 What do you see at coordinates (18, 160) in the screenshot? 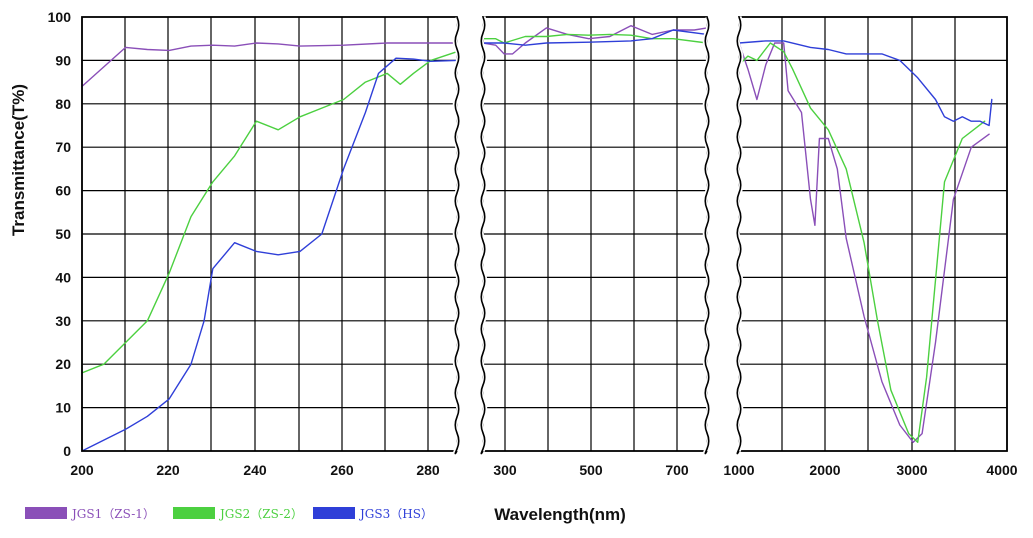
I see `y-axis-title: Transmittance(T%)` at bounding box center [18, 160].